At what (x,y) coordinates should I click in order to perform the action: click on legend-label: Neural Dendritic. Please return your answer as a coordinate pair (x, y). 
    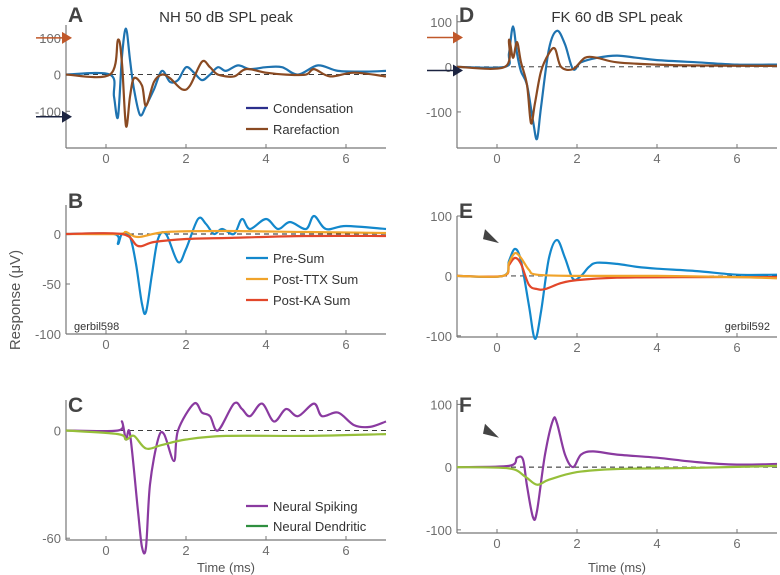
    Looking at the image, I should click on (320, 526).